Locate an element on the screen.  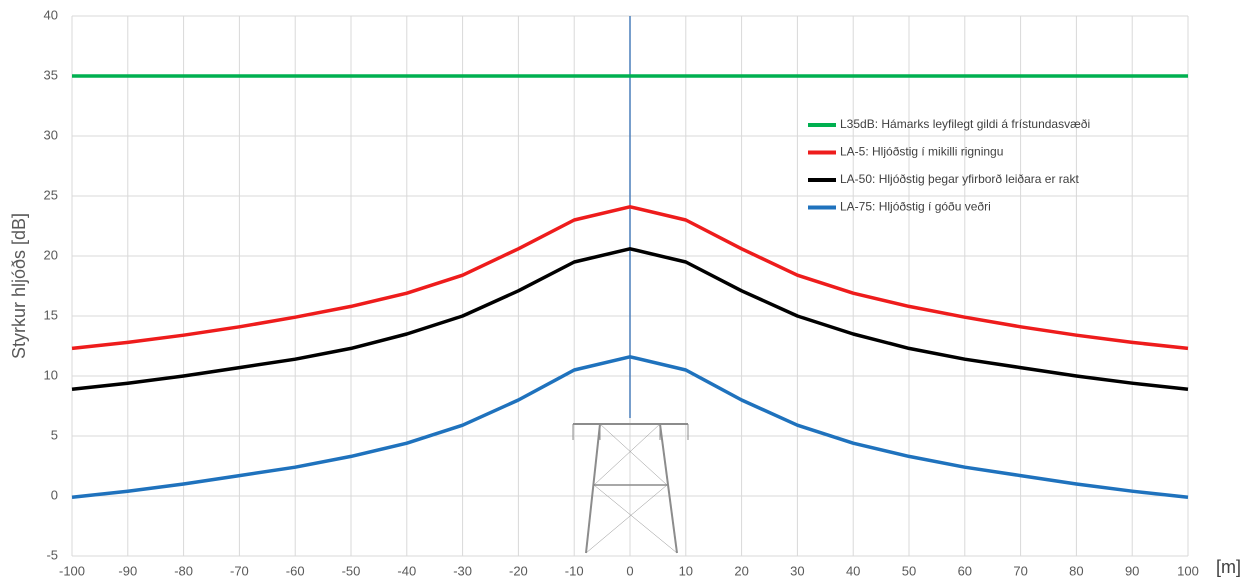
y-tick-label: 35 is located at coordinates (51, 74).